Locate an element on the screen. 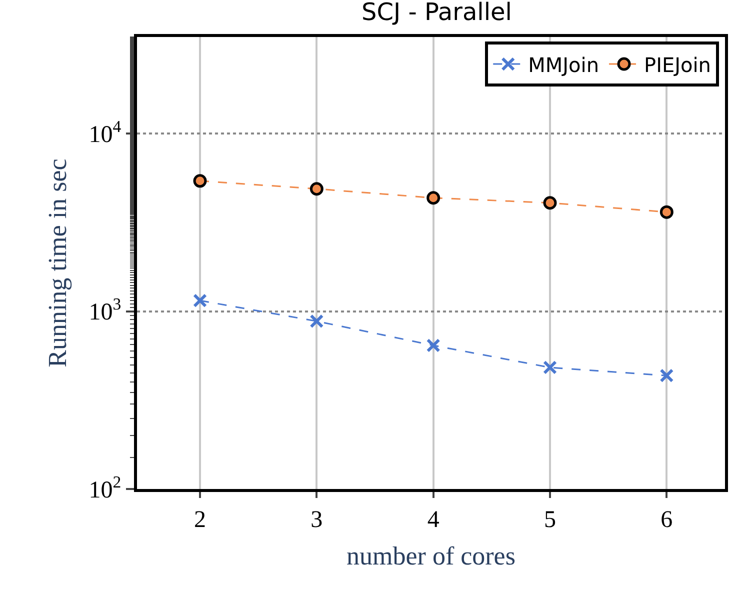 The height and width of the screenshot is (606, 734). y-axis-title: Running time in sec is located at coordinates (57, 263).